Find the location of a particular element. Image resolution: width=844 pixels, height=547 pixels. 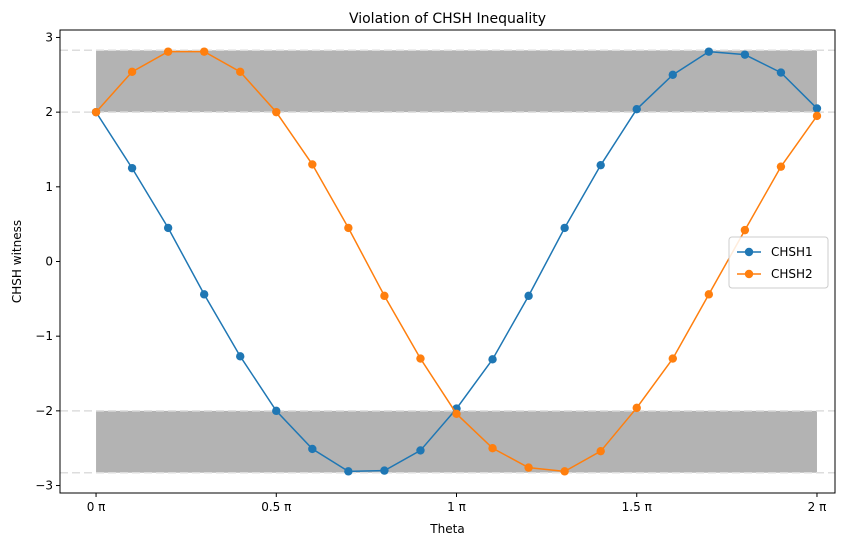

y-tick-label: 3 is located at coordinates (49, 37).